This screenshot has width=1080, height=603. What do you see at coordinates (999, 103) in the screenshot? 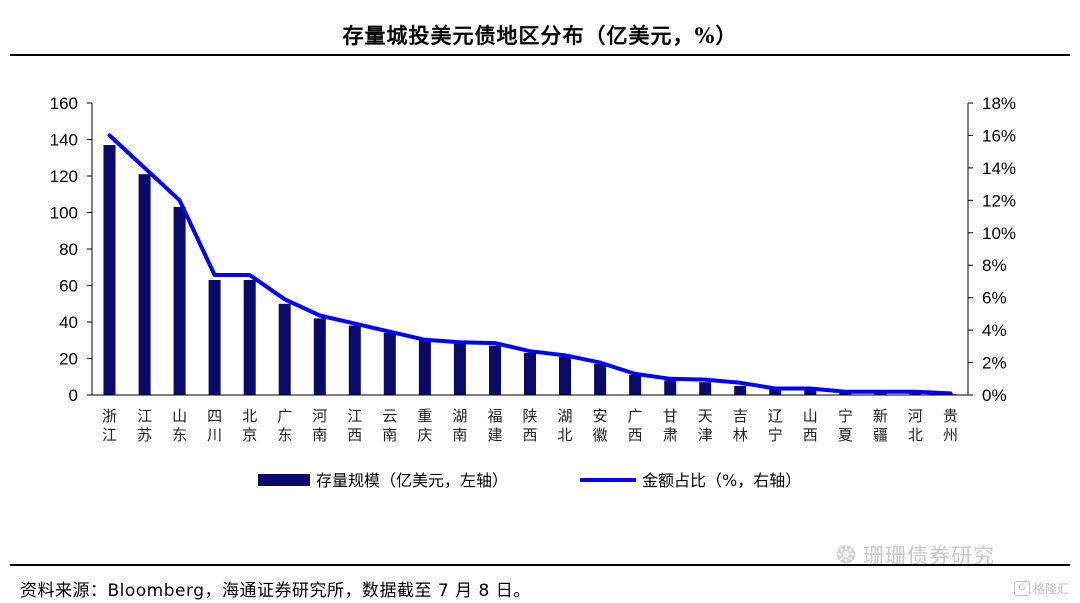
I see `right-tick-label: 18%` at bounding box center [999, 103].